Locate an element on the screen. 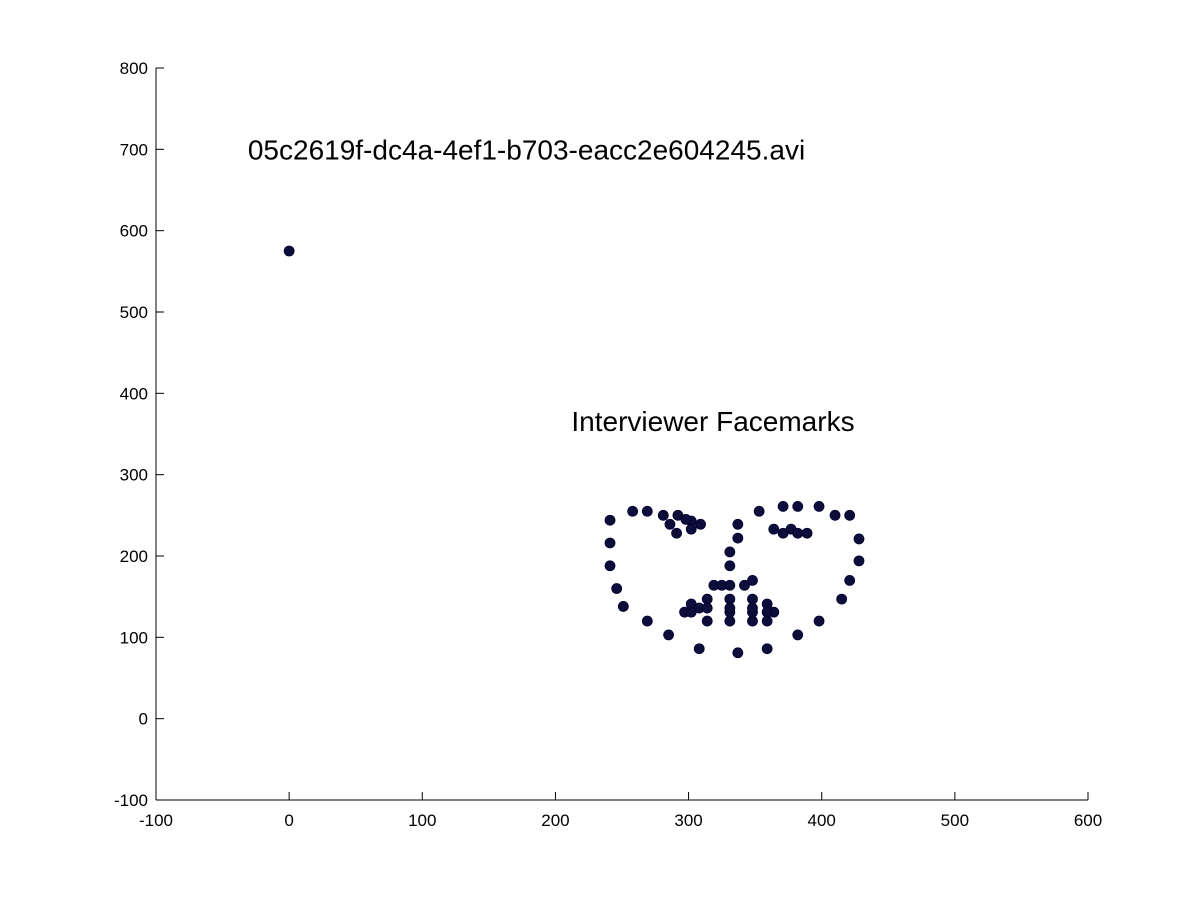  x-tick-label: 600 is located at coordinates (1088, 820).